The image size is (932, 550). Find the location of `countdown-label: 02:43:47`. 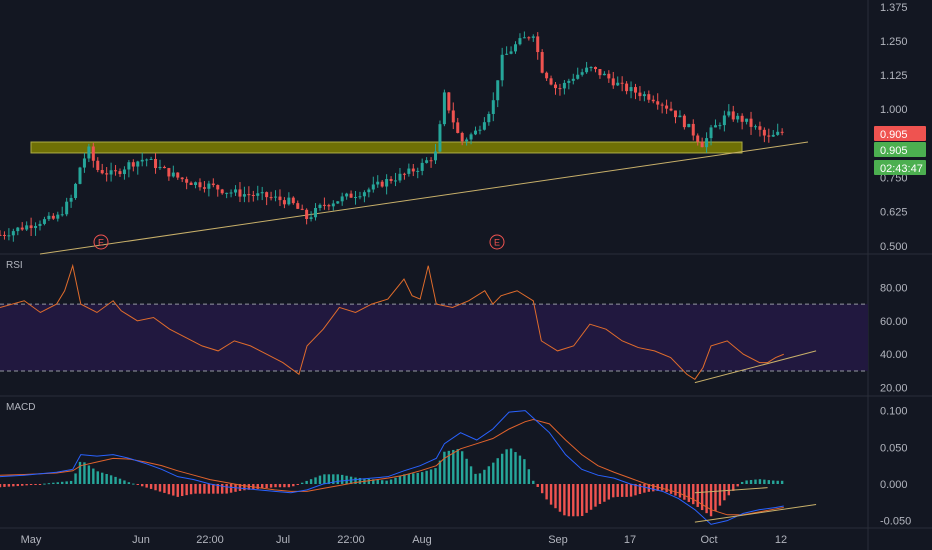

countdown-label: 02:43:47 is located at coordinates (901, 169).